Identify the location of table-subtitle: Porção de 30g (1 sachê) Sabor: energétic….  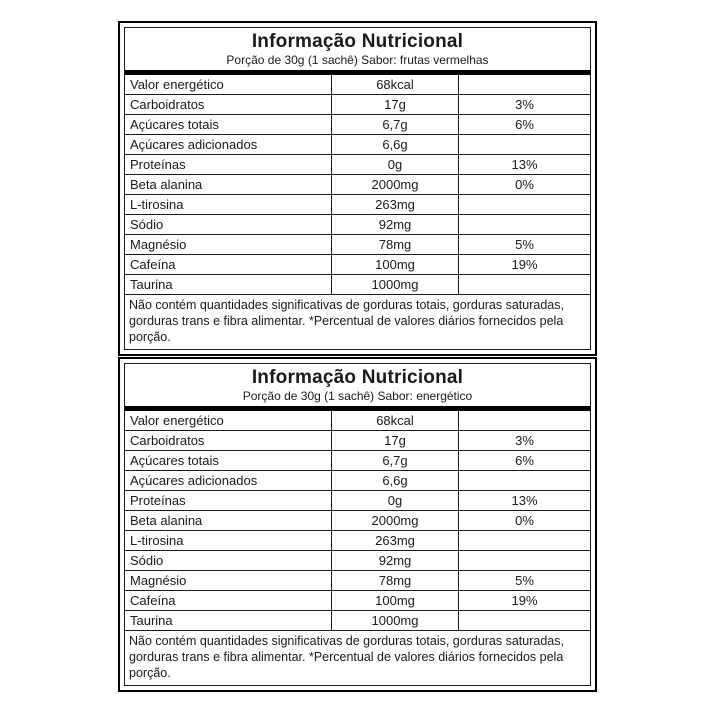
(357, 396).